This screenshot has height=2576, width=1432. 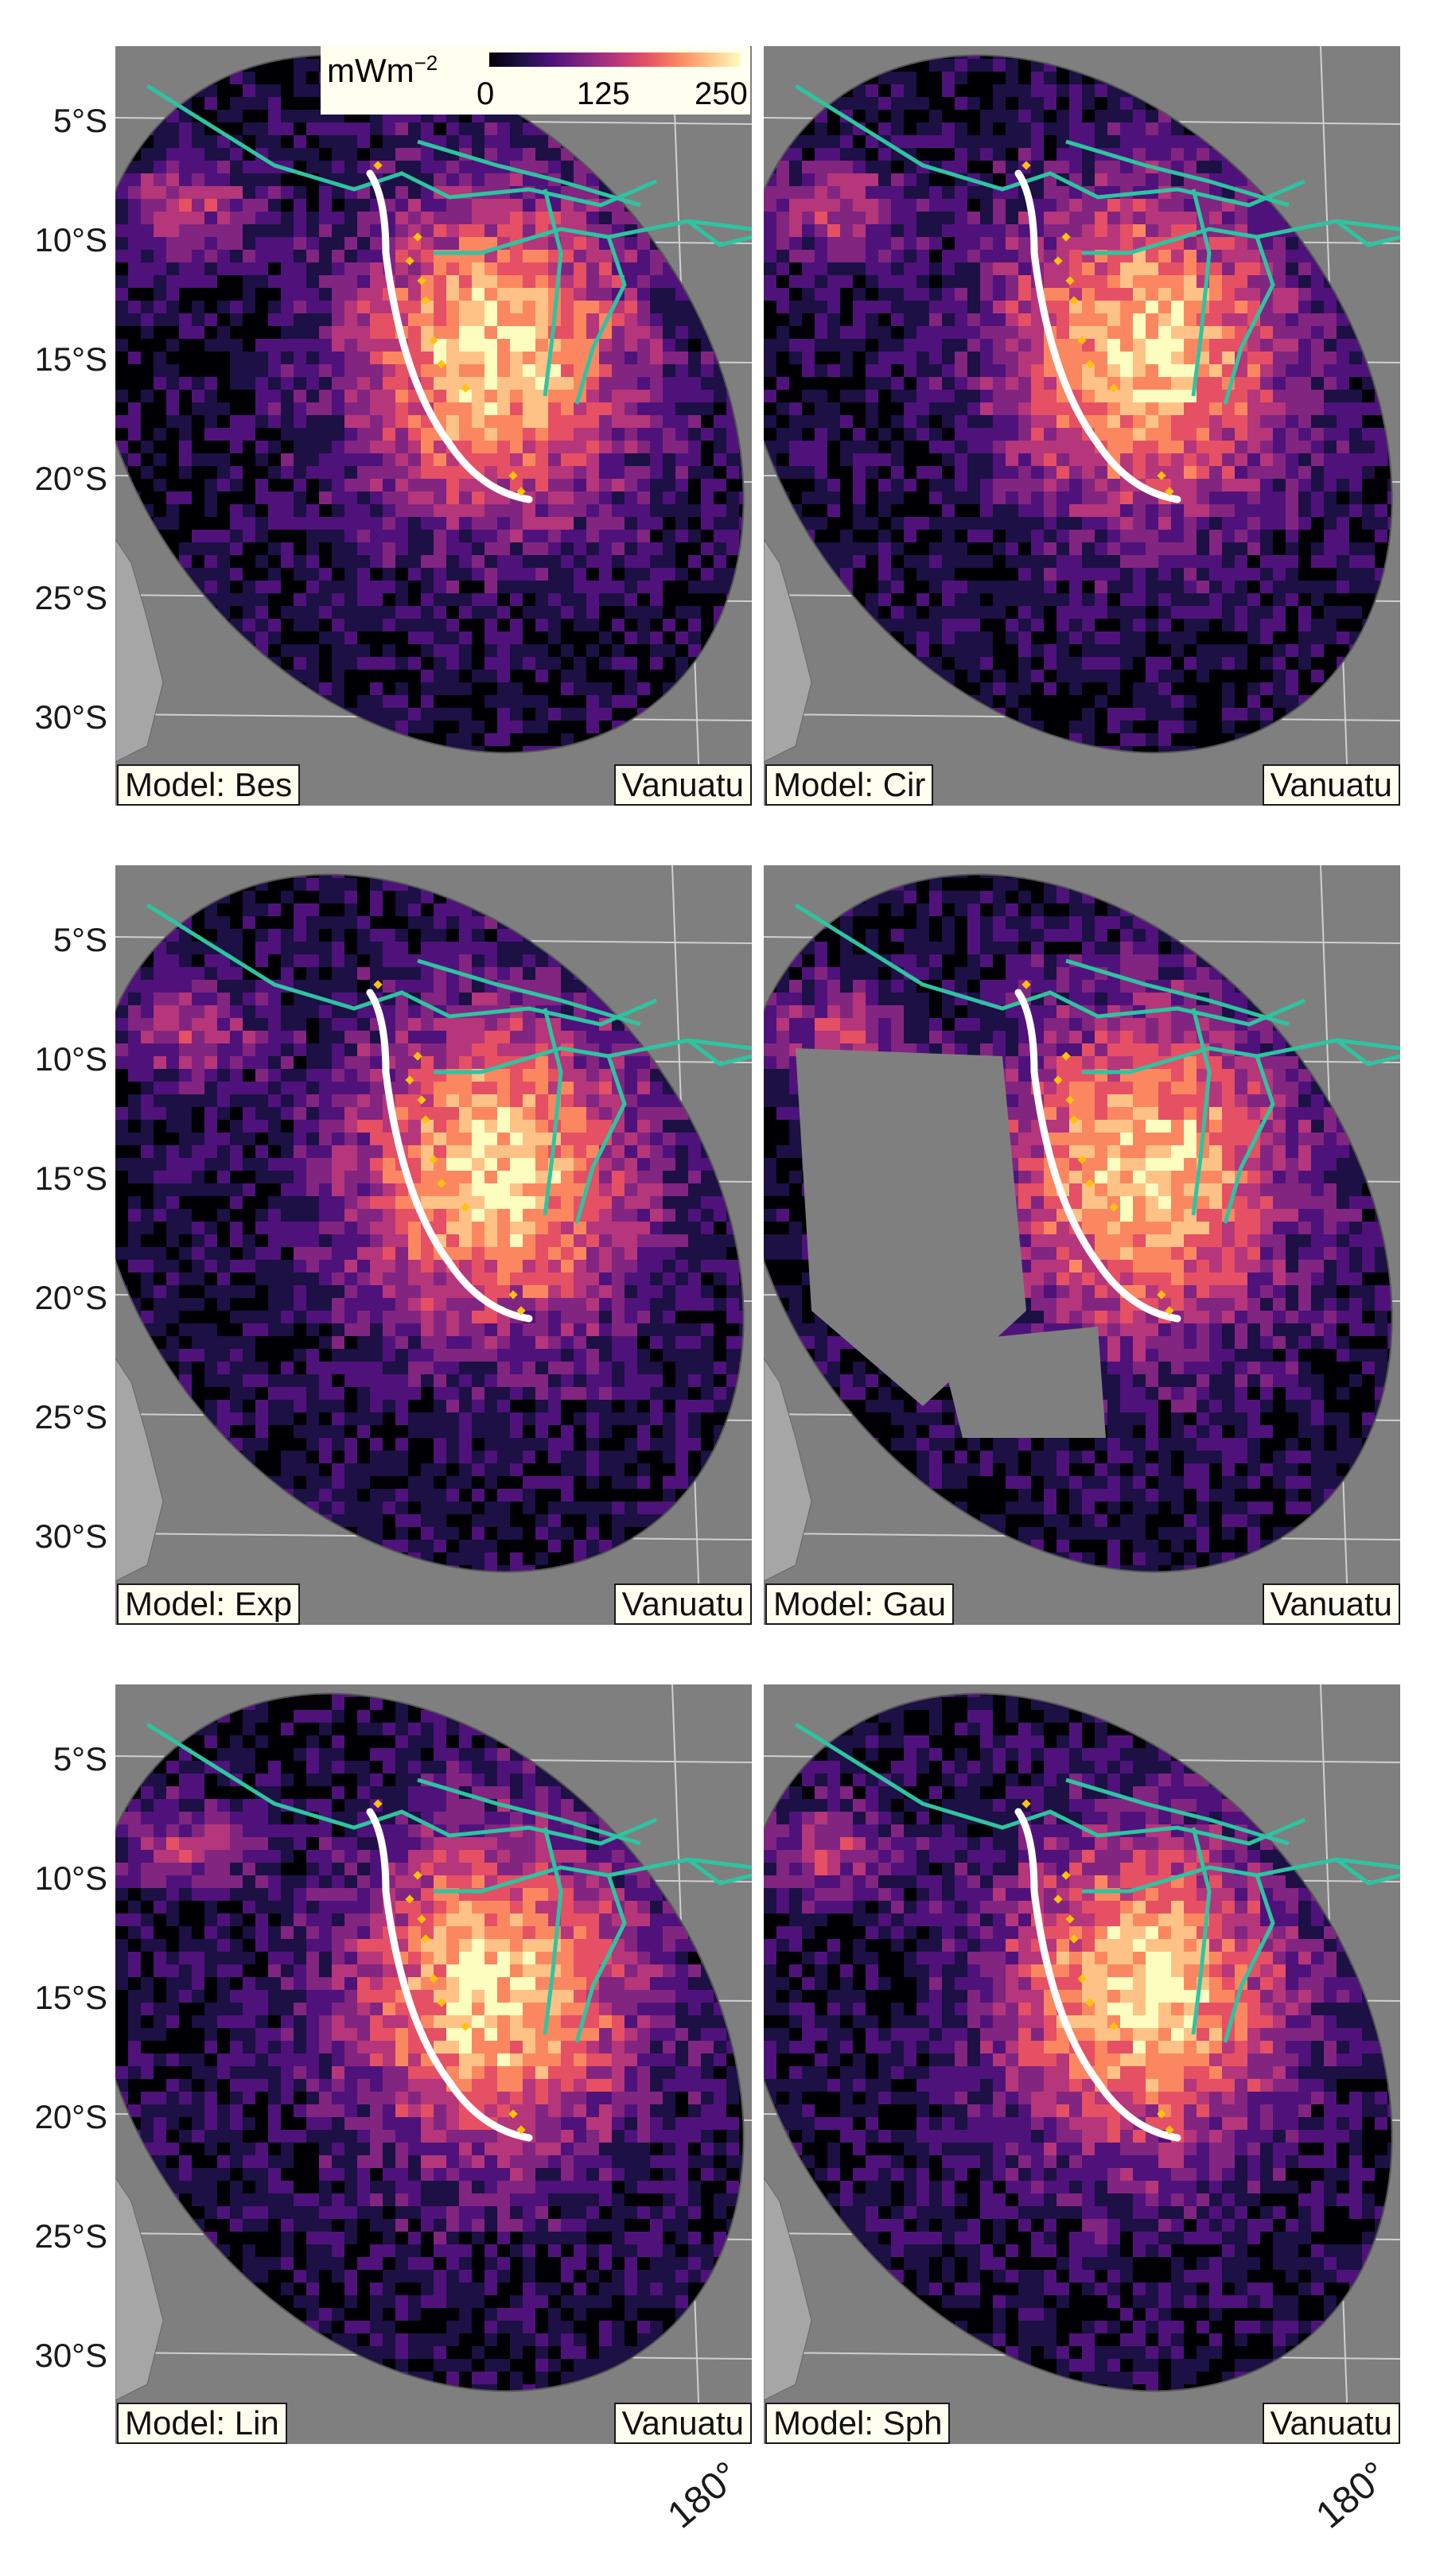 I want to click on lon-label-180-left: 180°, so click(x=704, y=2495).